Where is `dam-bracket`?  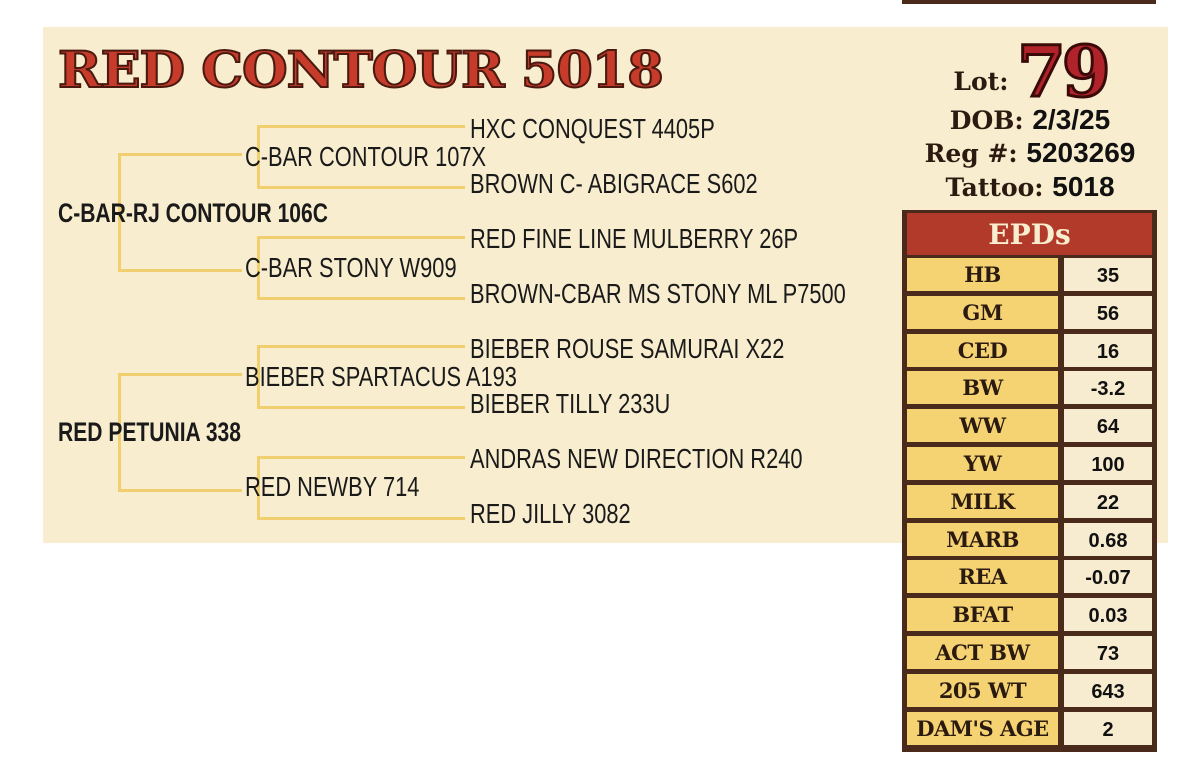 dam-bracket is located at coordinates (119, 432).